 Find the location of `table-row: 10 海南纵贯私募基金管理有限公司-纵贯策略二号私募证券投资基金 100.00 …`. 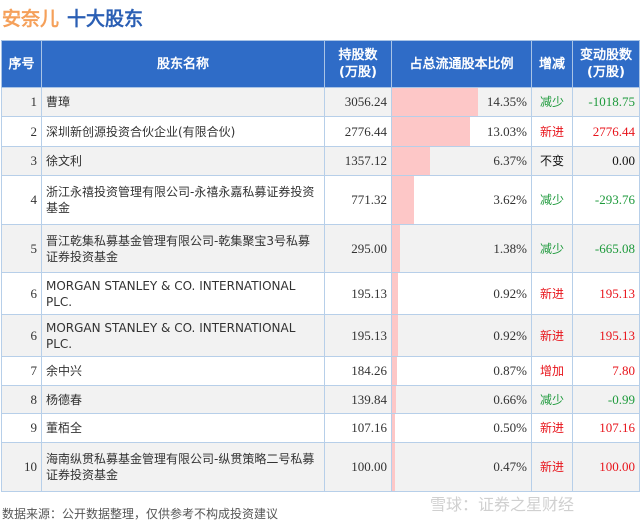

table-row: 10 海南纵贯私募基金管理有限公司-纵贯策略二号私募证券投资基金 100.00 … is located at coordinates (320, 467).